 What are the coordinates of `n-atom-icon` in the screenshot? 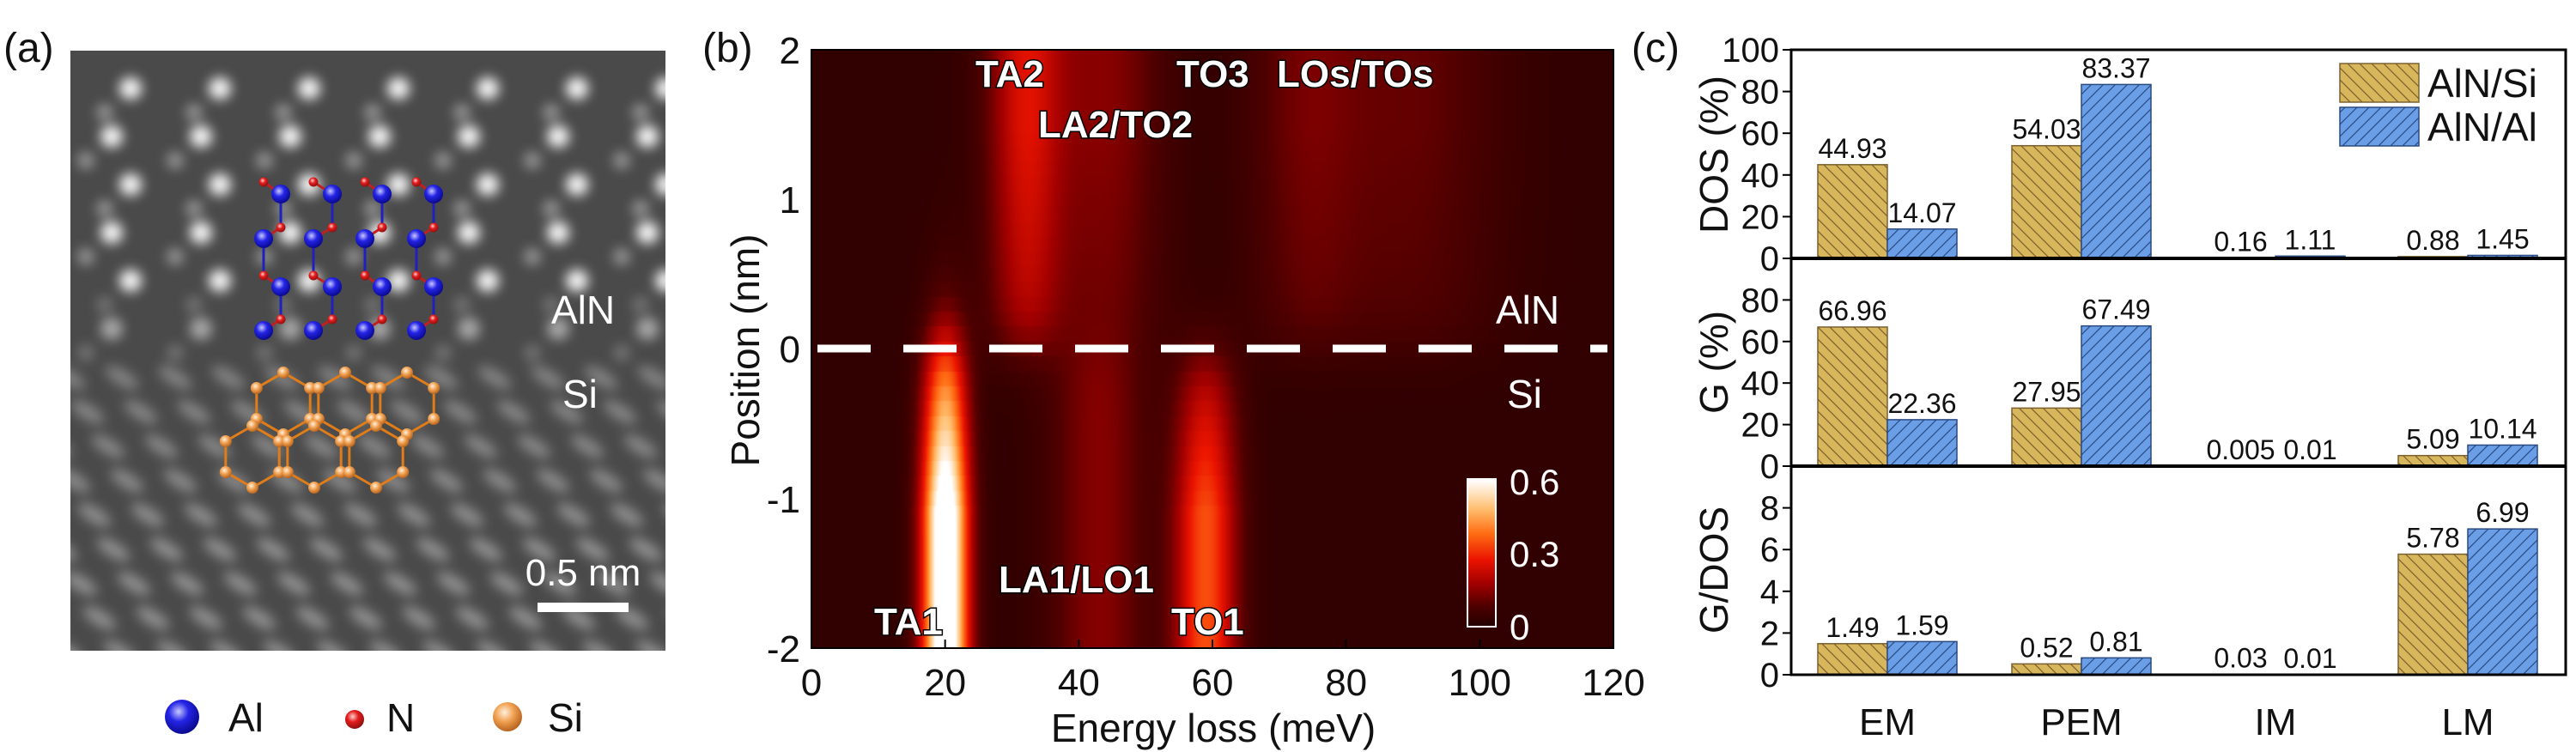 It's located at (355, 719).